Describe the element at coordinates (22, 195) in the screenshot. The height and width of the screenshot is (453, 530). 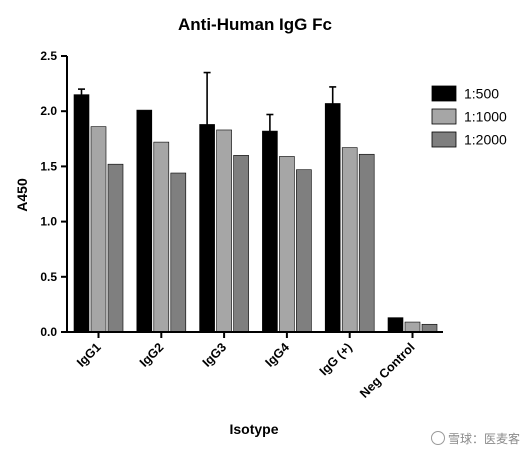
I see `y-axis-label: A450` at that location.